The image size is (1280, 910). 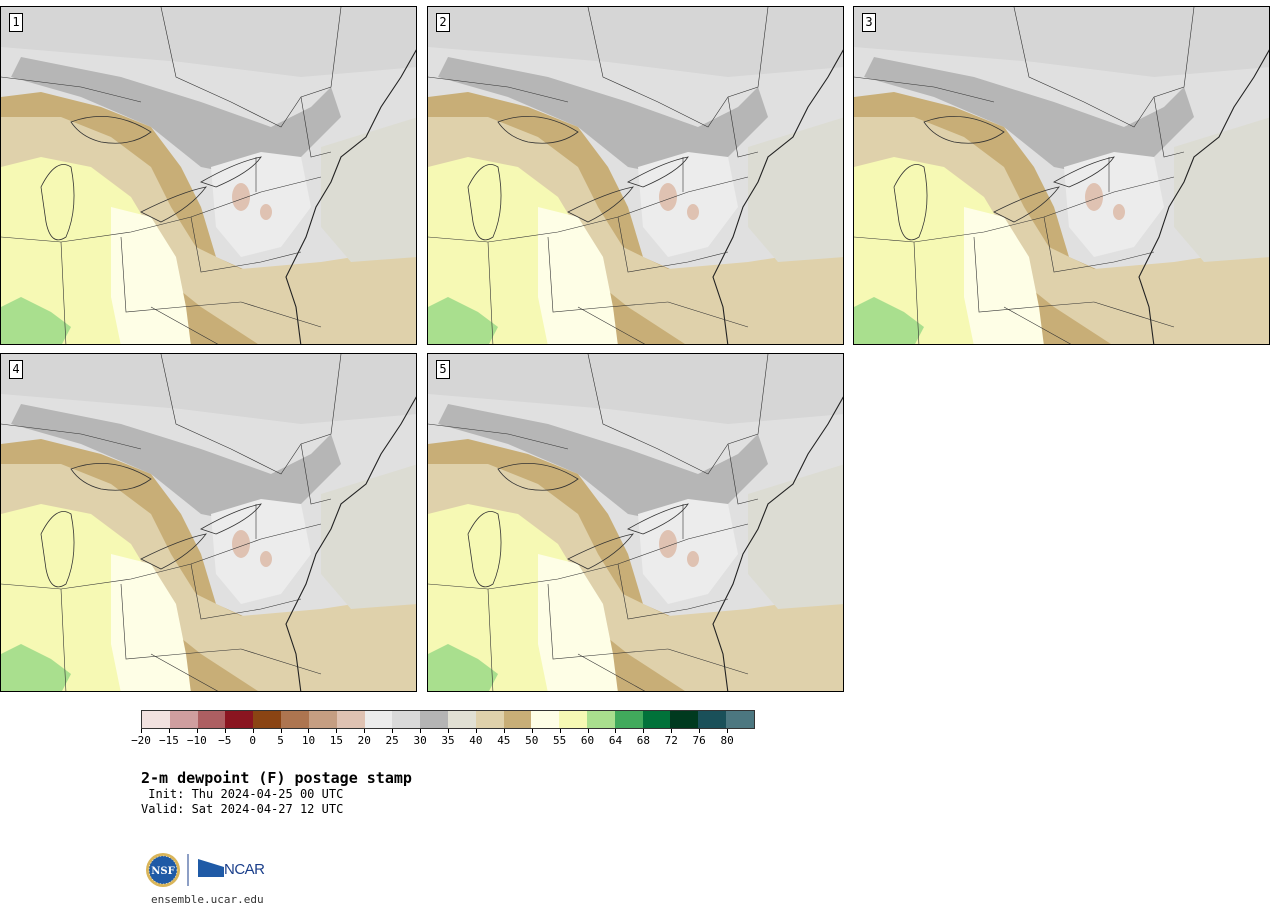 I want to click on colorbar-tick-label: 80, so click(x=727, y=740).